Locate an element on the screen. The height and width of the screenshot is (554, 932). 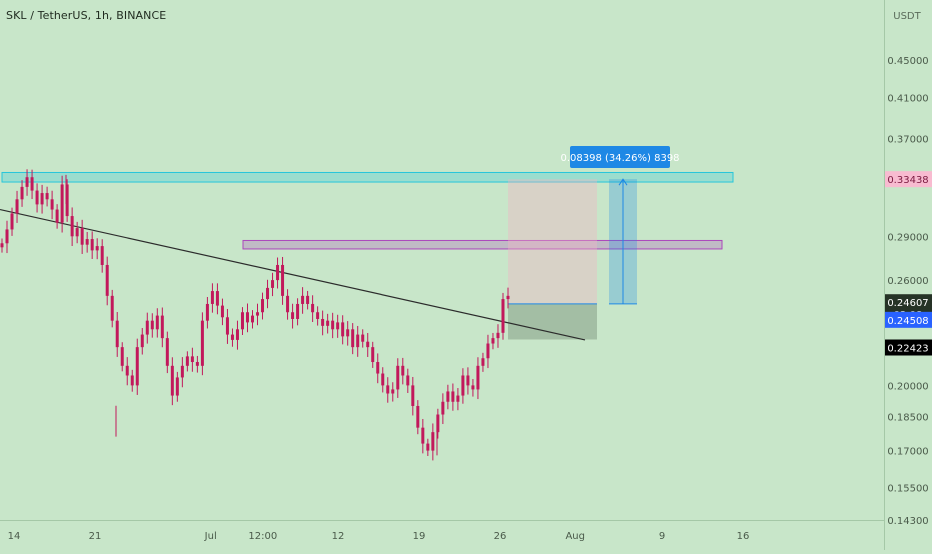
target-price-tag-bg is located at coordinates (908, 179).